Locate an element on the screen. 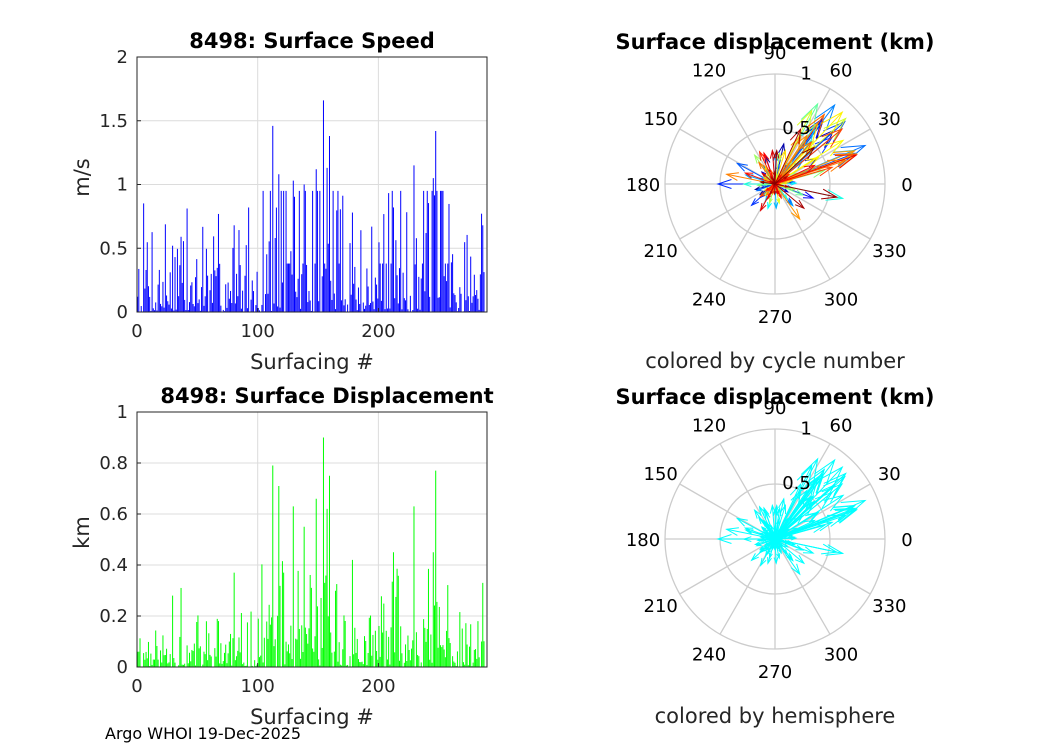  x-tick-label: 100 is located at coordinates (258, 331).